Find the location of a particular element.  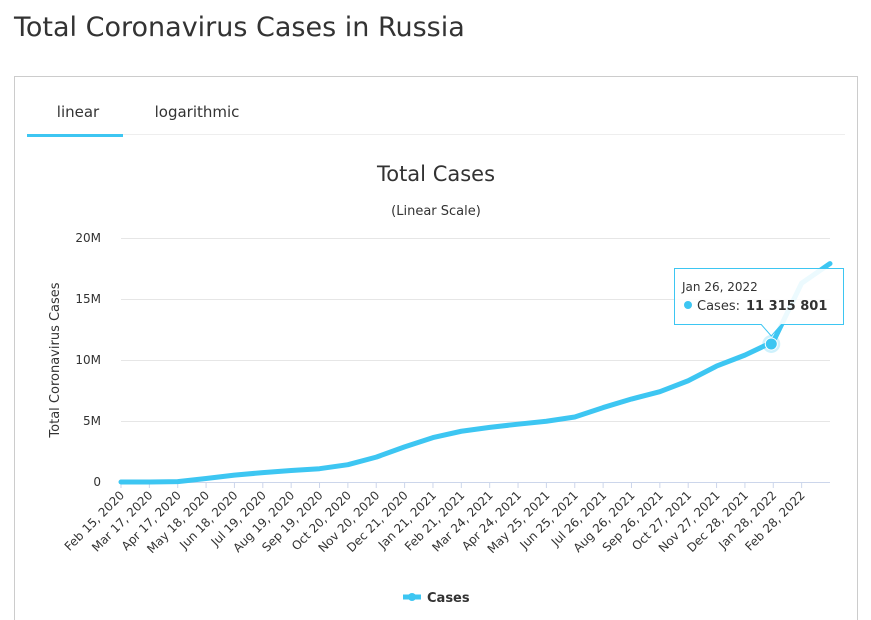

tab-underline is located at coordinates (75, 135).